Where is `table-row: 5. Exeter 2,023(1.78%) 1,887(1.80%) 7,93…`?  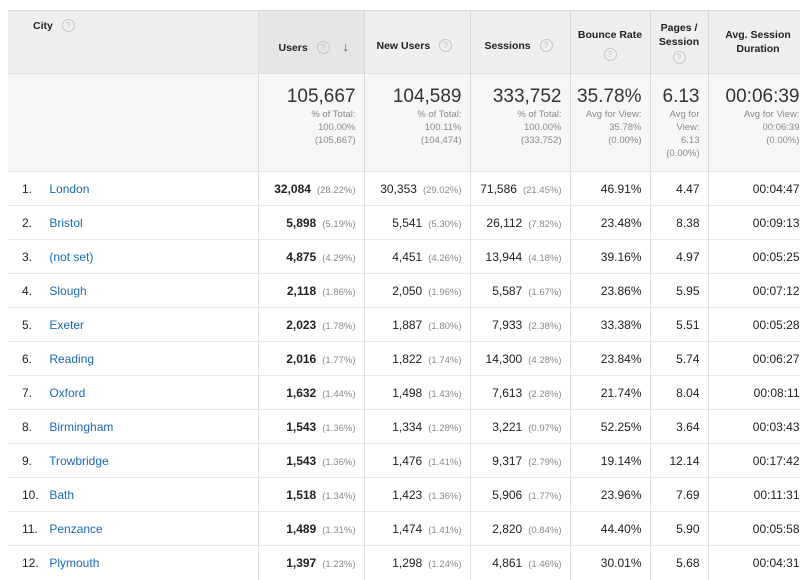 table-row: 5. Exeter 2,023(1.78%) 1,887(1.80%) 7,93… is located at coordinates (404, 325).